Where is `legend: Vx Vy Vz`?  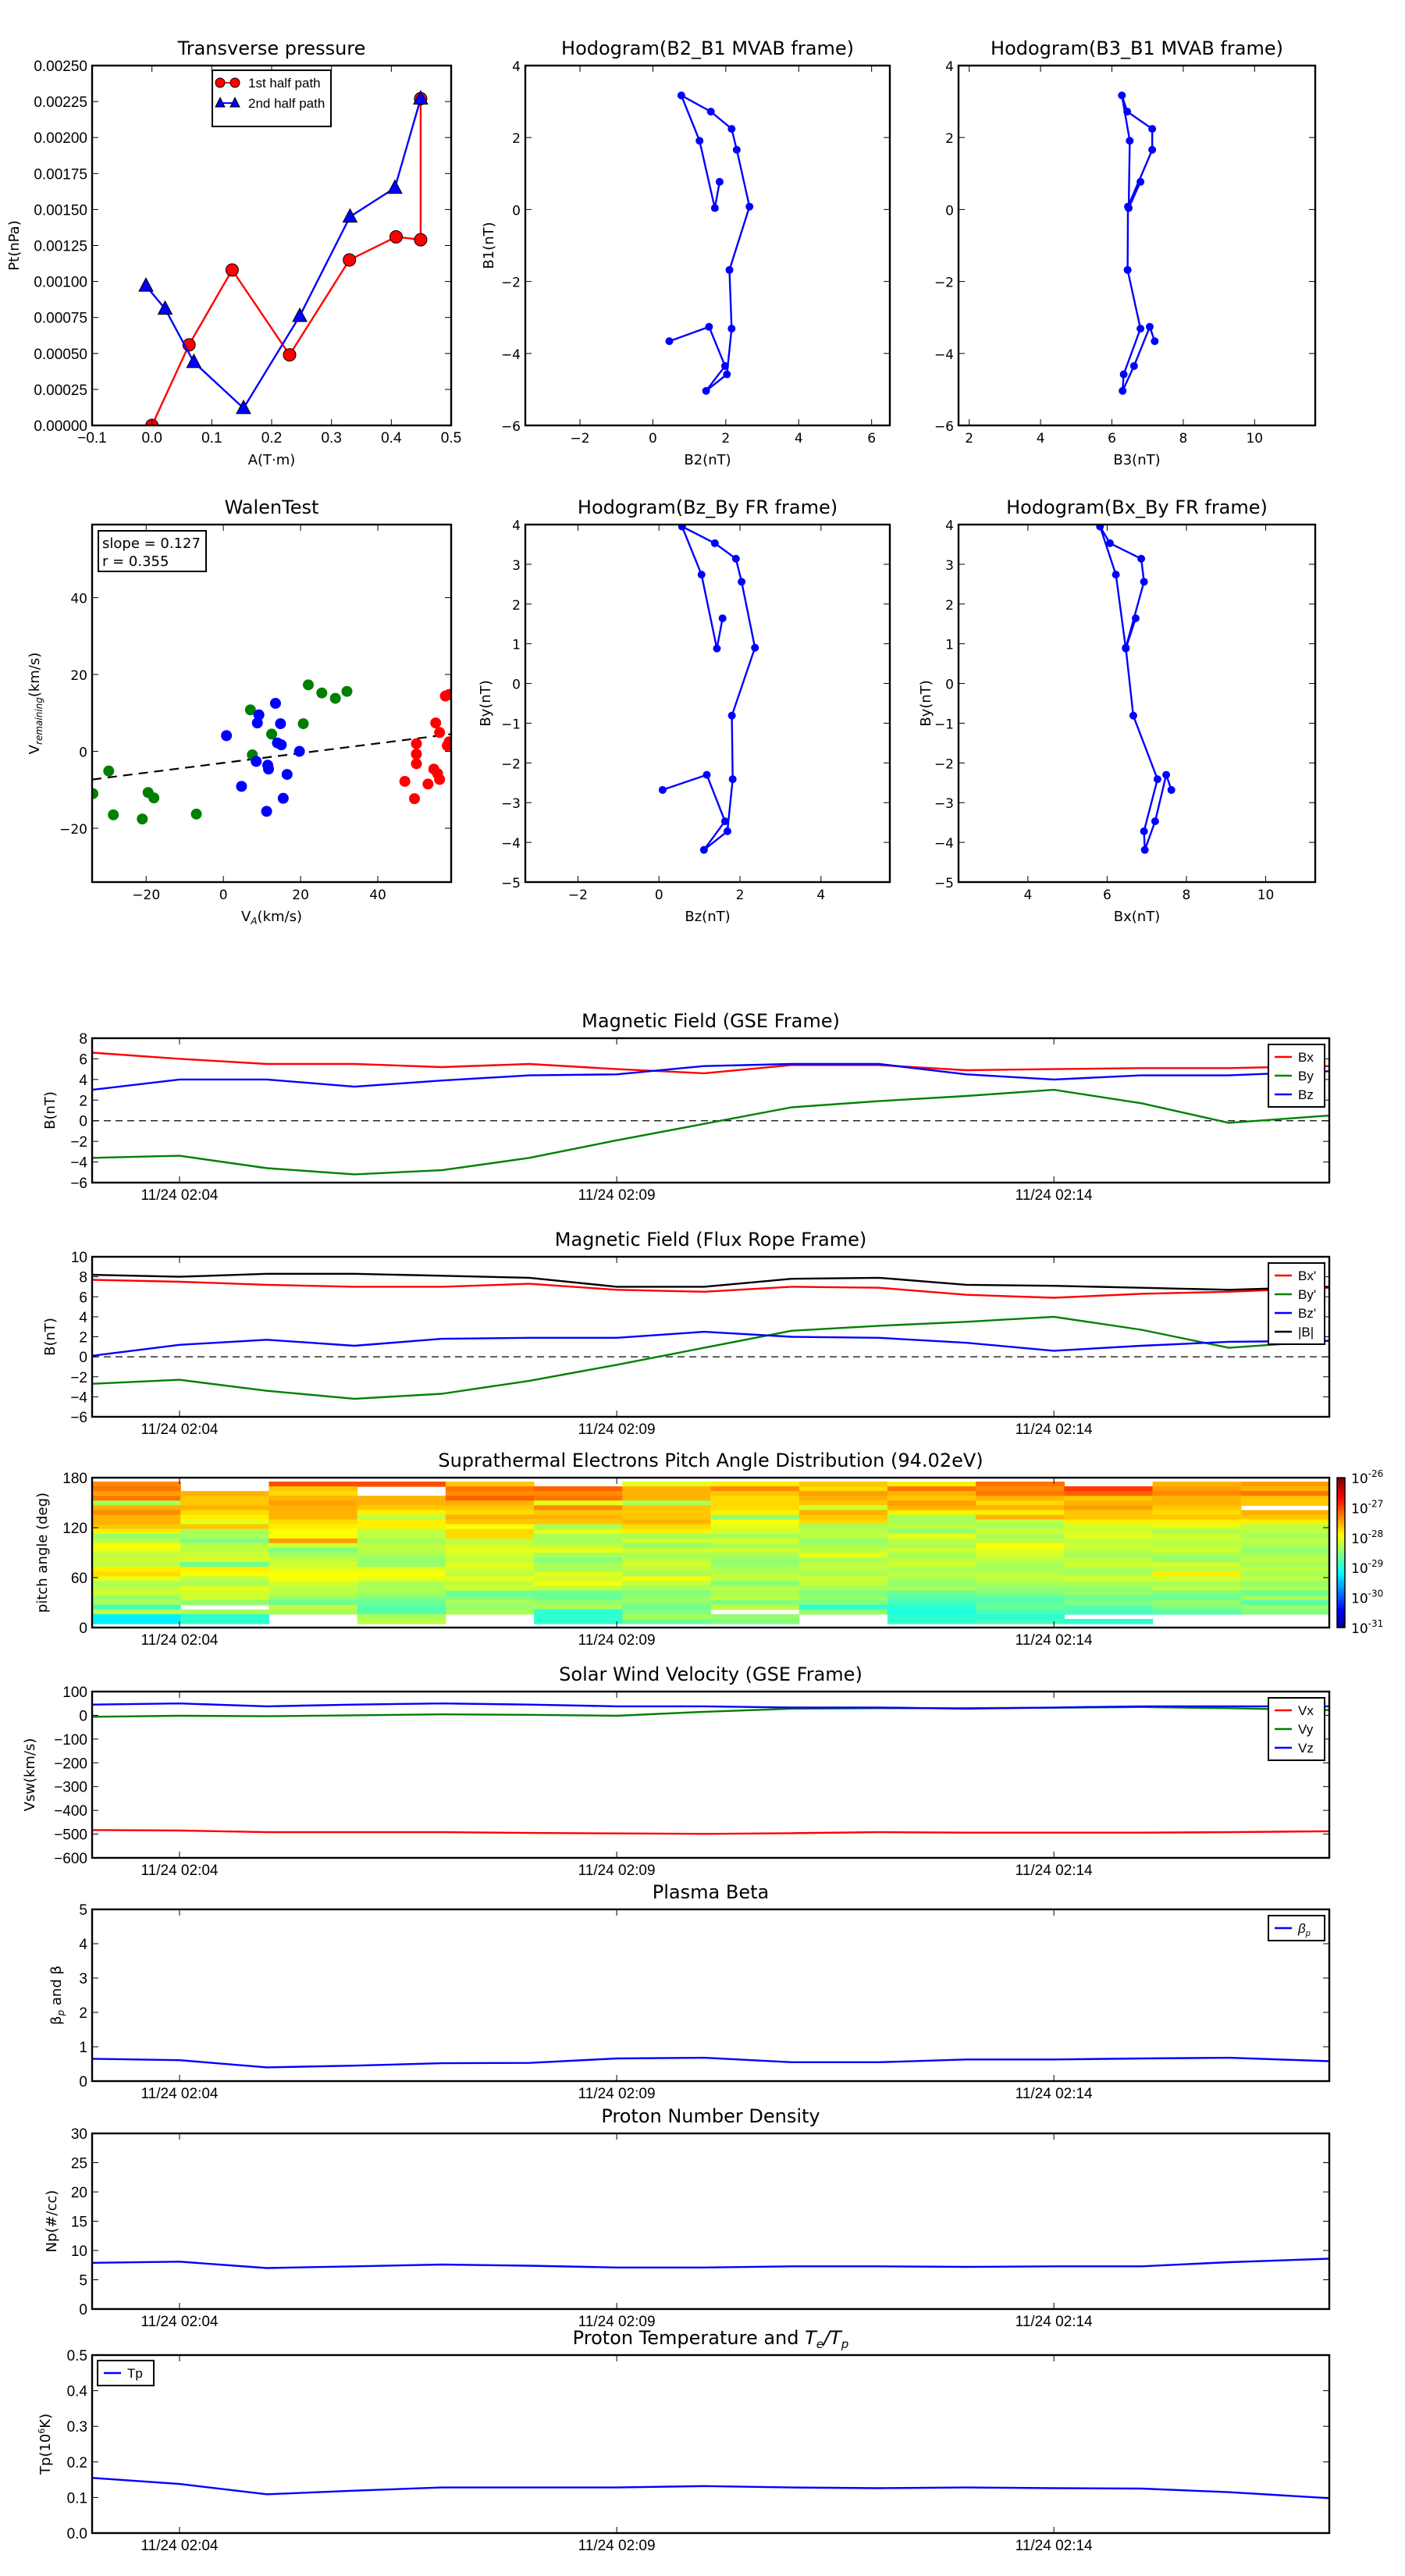 legend: Vx Vy Vz is located at coordinates (1296, 1729).